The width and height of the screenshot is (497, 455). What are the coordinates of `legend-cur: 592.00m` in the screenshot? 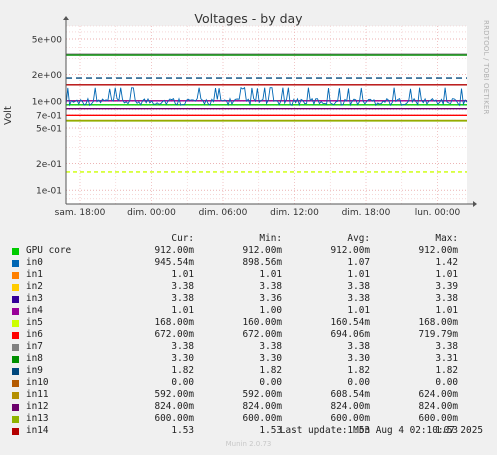 It's located at (174, 394).